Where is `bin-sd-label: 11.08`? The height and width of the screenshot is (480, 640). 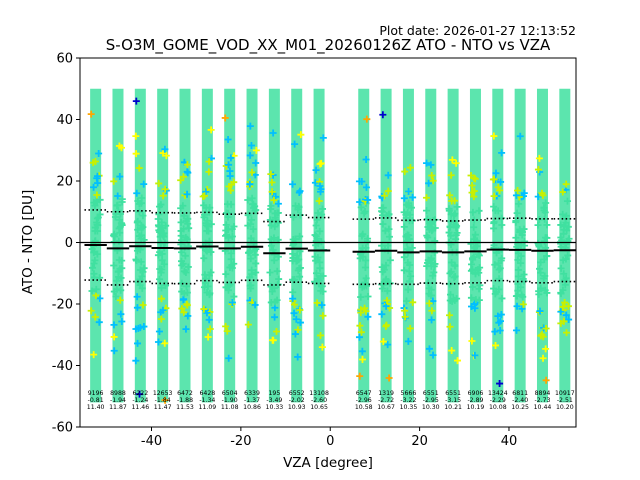 bin-sd-label: 11.08 is located at coordinates (230, 407).